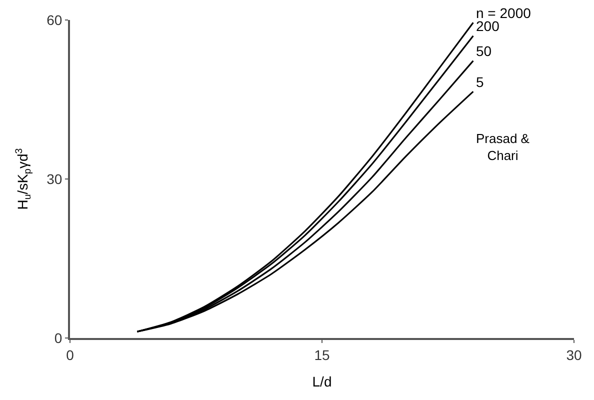 The width and height of the screenshot is (594, 400). What do you see at coordinates (503, 147) in the screenshot?
I see `annotation: Prasad & Chari` at bounding box center [503, 147].